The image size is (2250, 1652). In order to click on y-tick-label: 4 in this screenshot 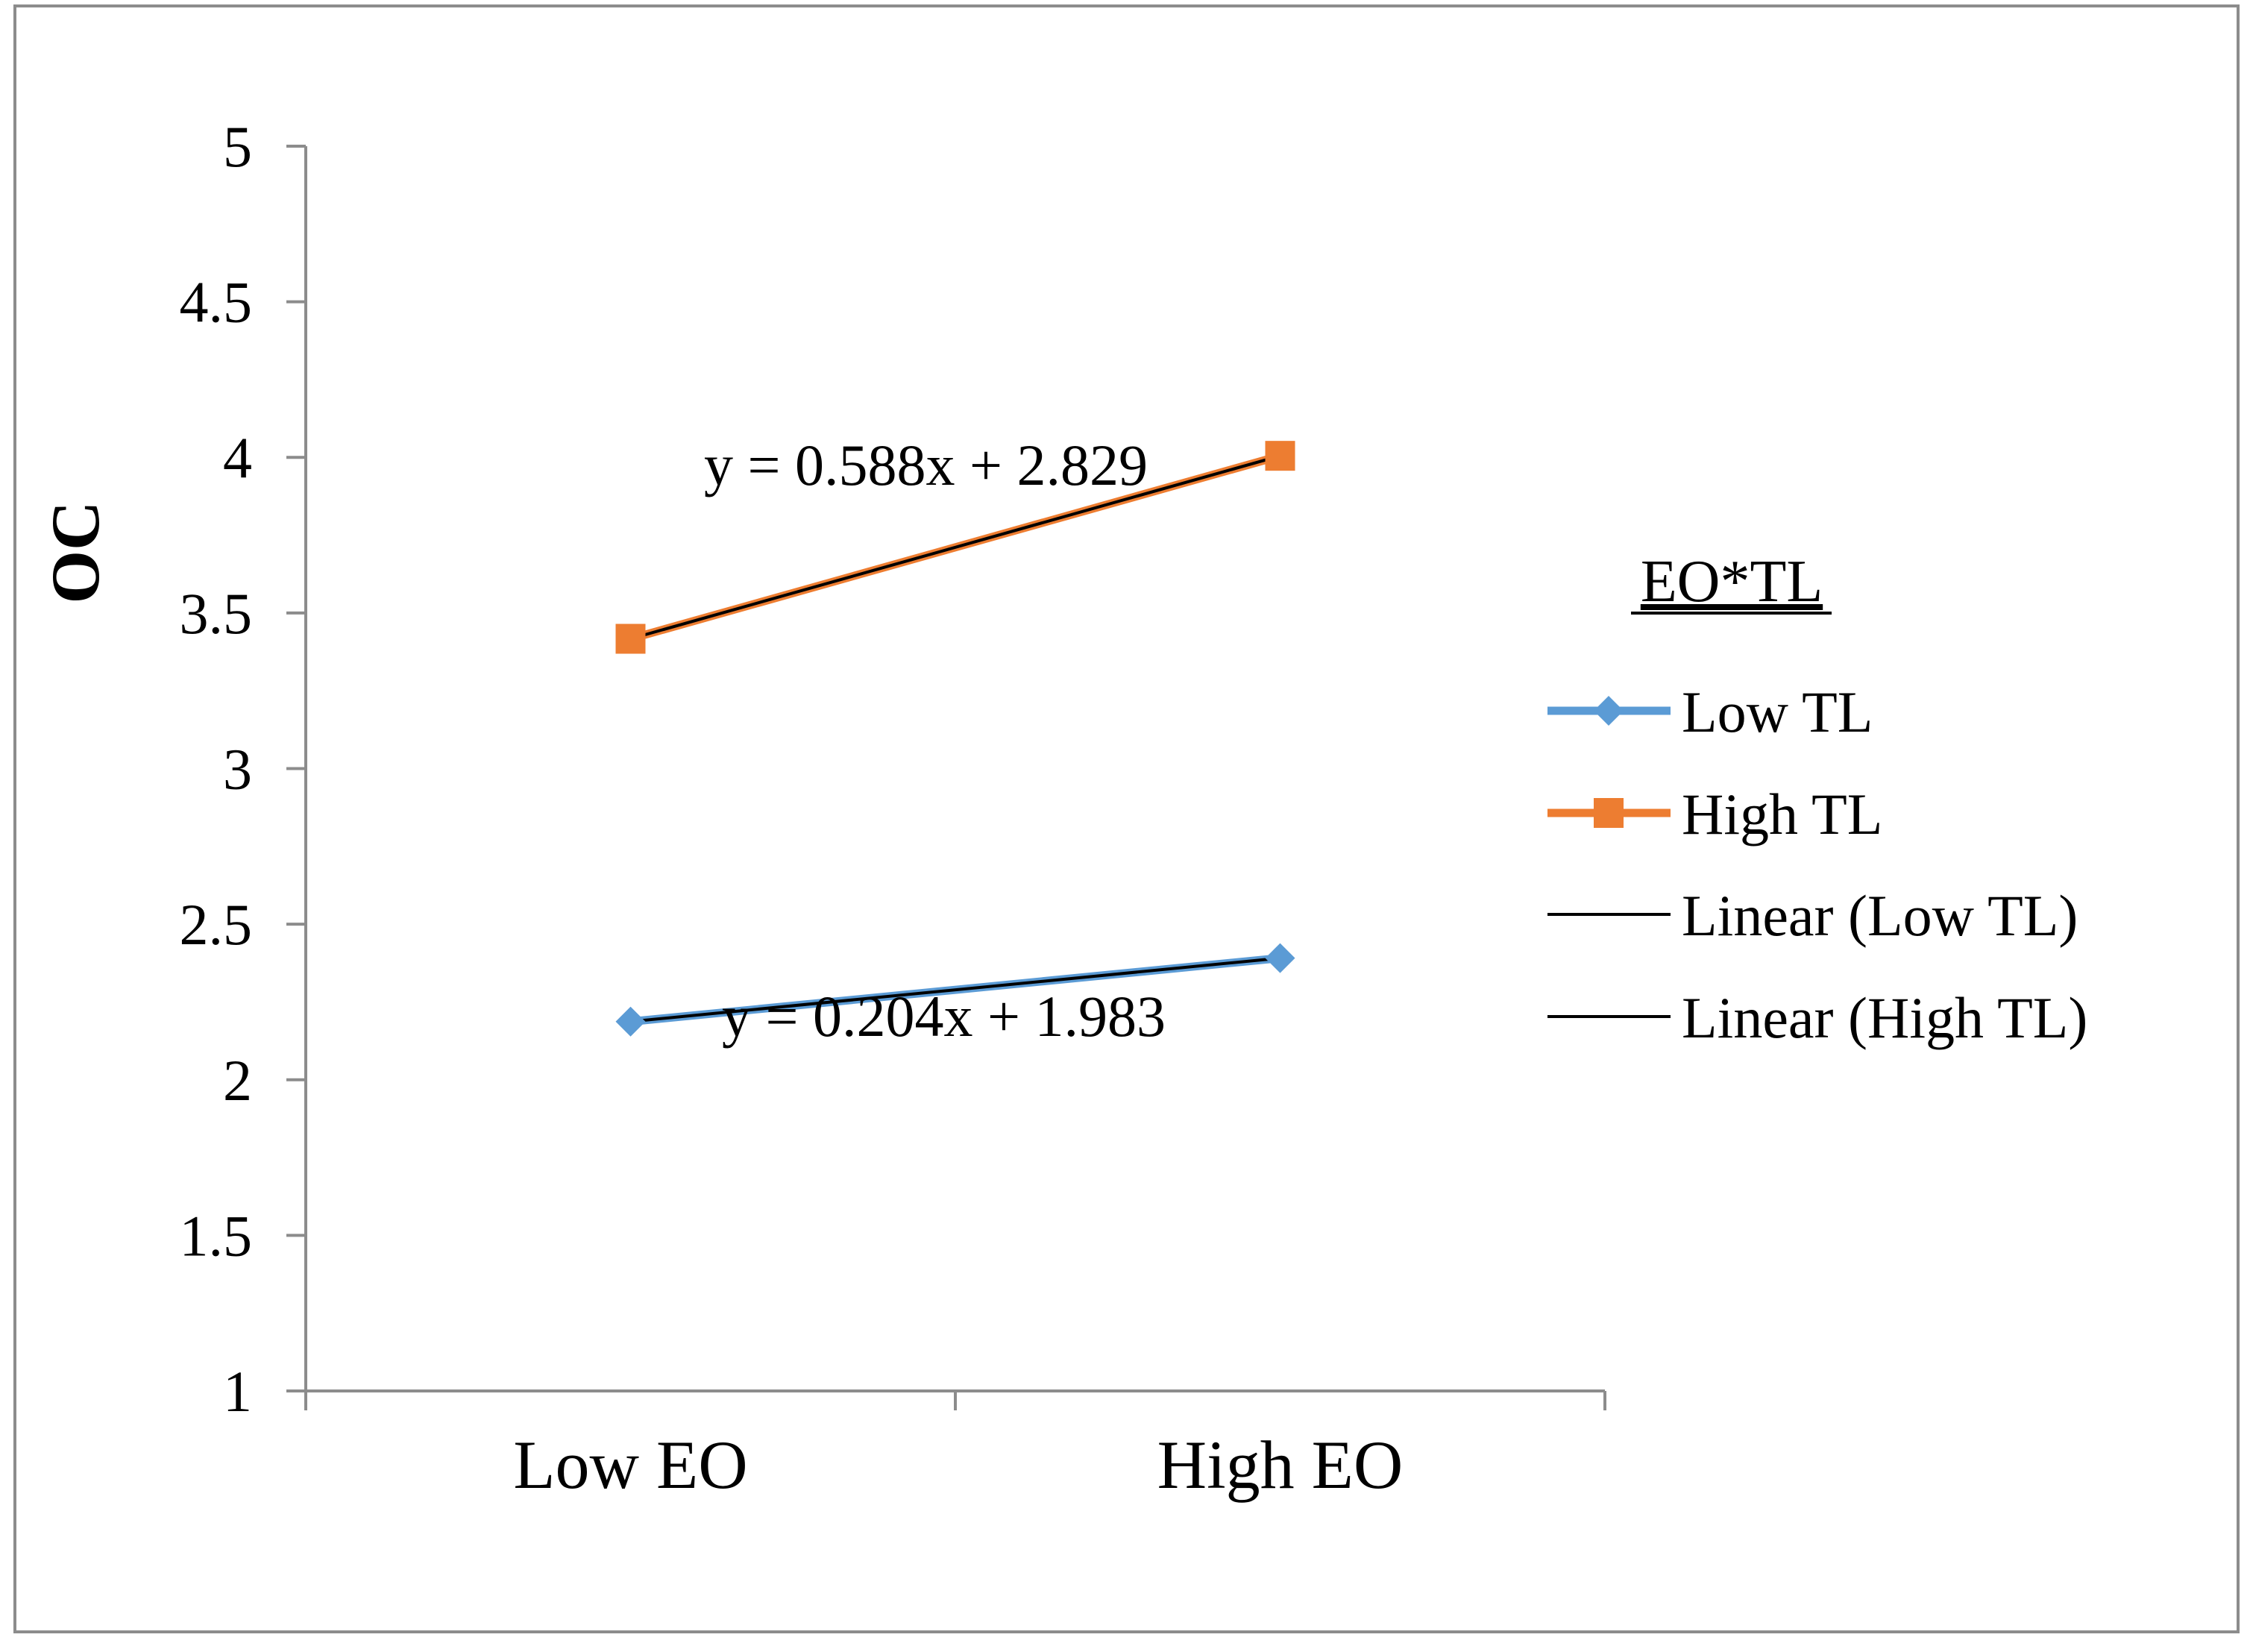, I will do `click(237, 457)`.